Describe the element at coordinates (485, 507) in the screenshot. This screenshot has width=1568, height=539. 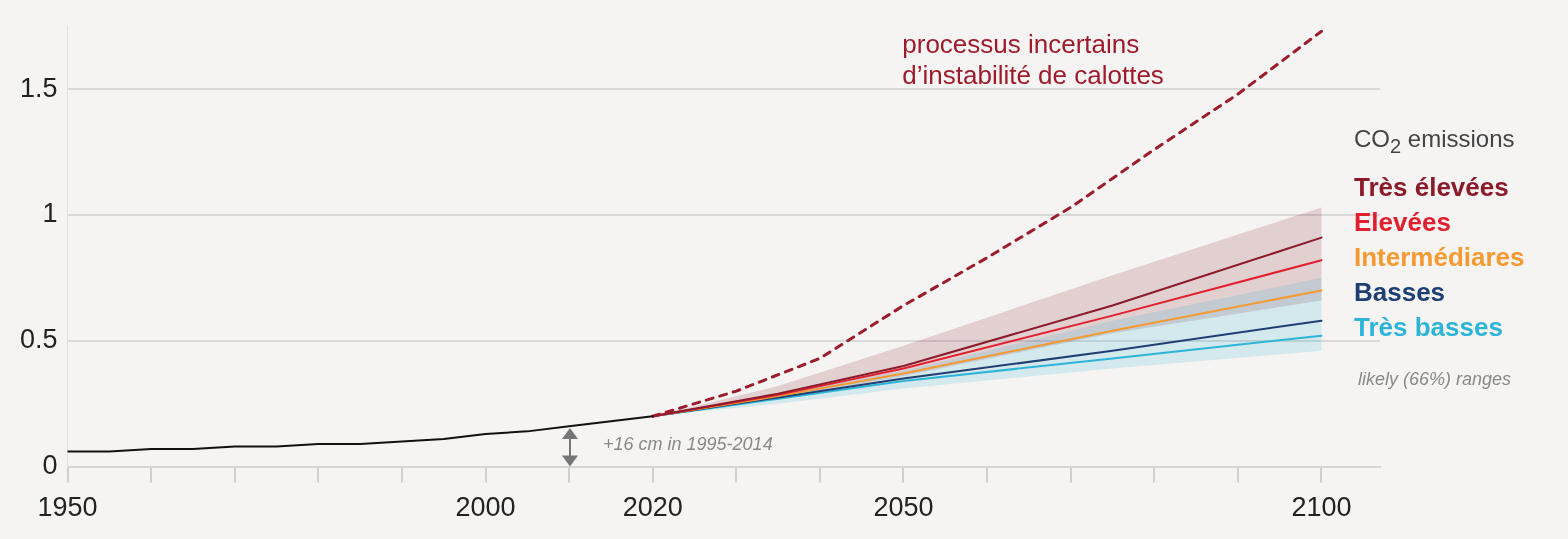
I see `x-tick-label: 2000` at that location.